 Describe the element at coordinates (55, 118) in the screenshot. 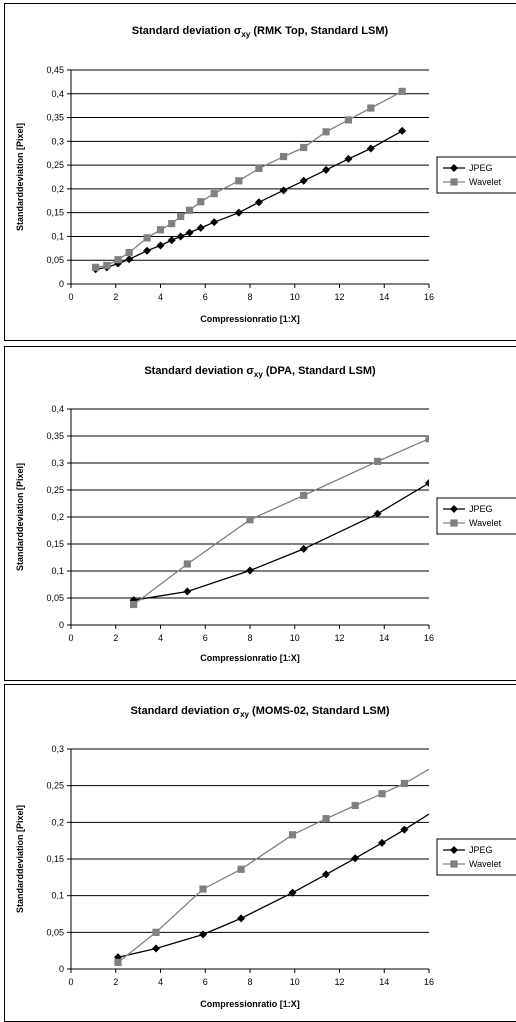

I see `y-tick-label: 0,35` at that location.